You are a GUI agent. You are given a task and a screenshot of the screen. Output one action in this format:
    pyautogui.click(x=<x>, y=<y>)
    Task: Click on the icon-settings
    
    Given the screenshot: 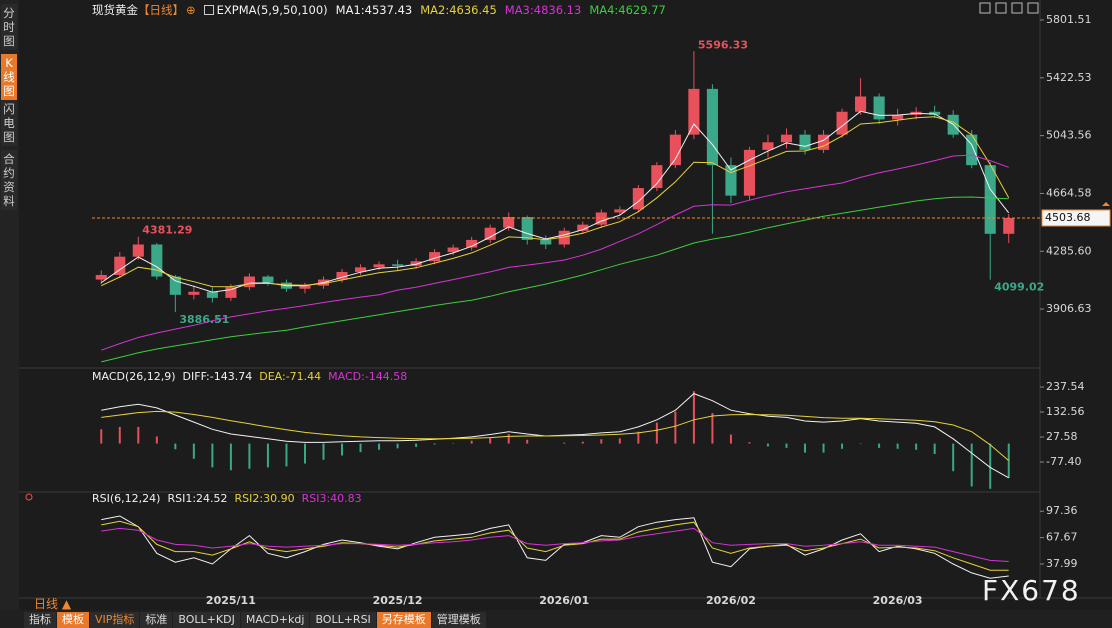 What is the action you would take?
    pyautogui.click(x=1033, y=8)
    